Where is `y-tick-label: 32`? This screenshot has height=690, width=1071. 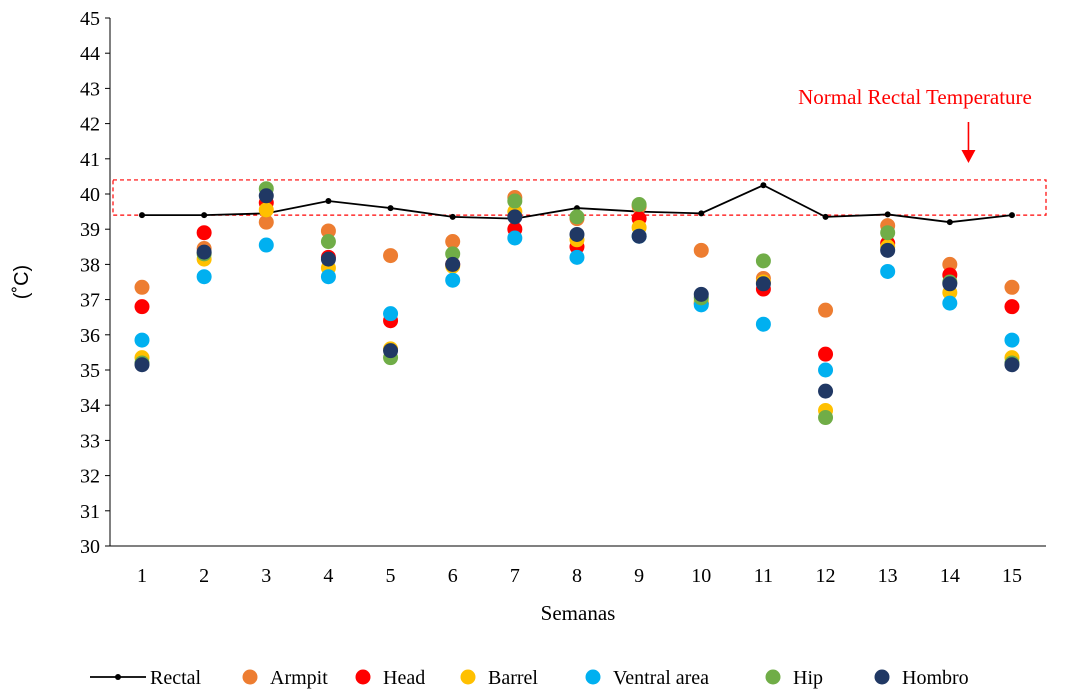 y-tick-label: 32 is located at coordinates (90, 477).